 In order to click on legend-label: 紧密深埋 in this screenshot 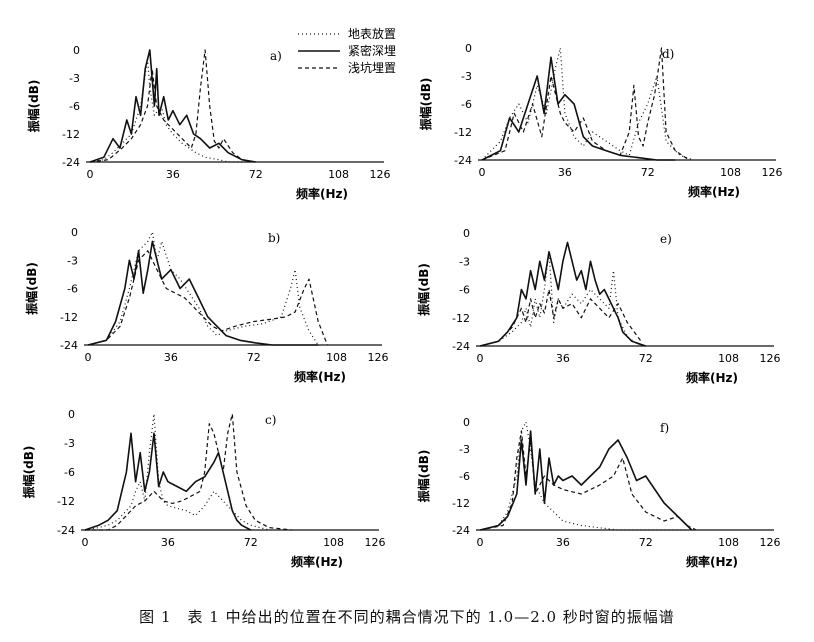, I will do `click(372, 50)`.